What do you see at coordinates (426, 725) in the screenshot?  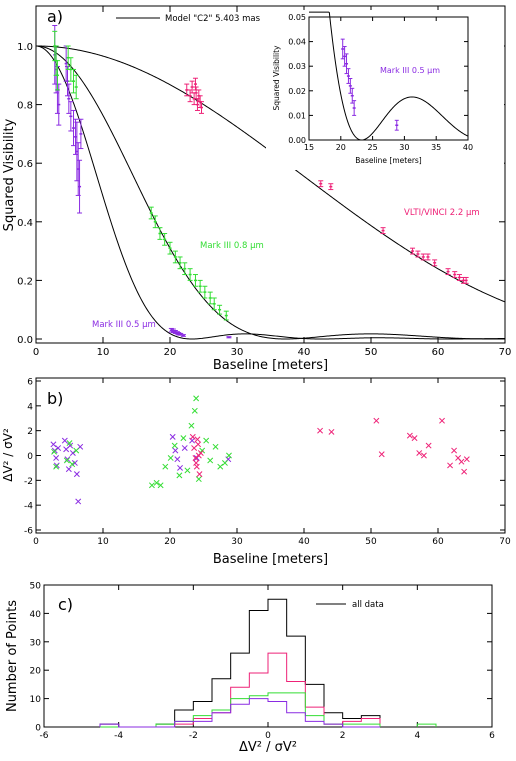 I see `histogram-green-extra-bin` at bounding box center [426, 725].